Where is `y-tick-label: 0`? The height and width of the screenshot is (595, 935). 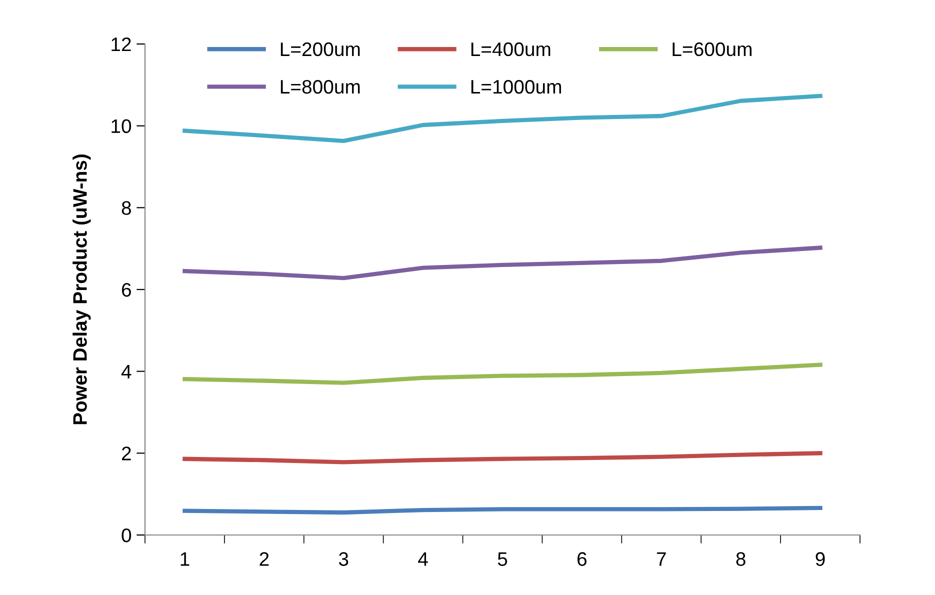
y-tick-label: 0 is located at coordinates (127, 535).